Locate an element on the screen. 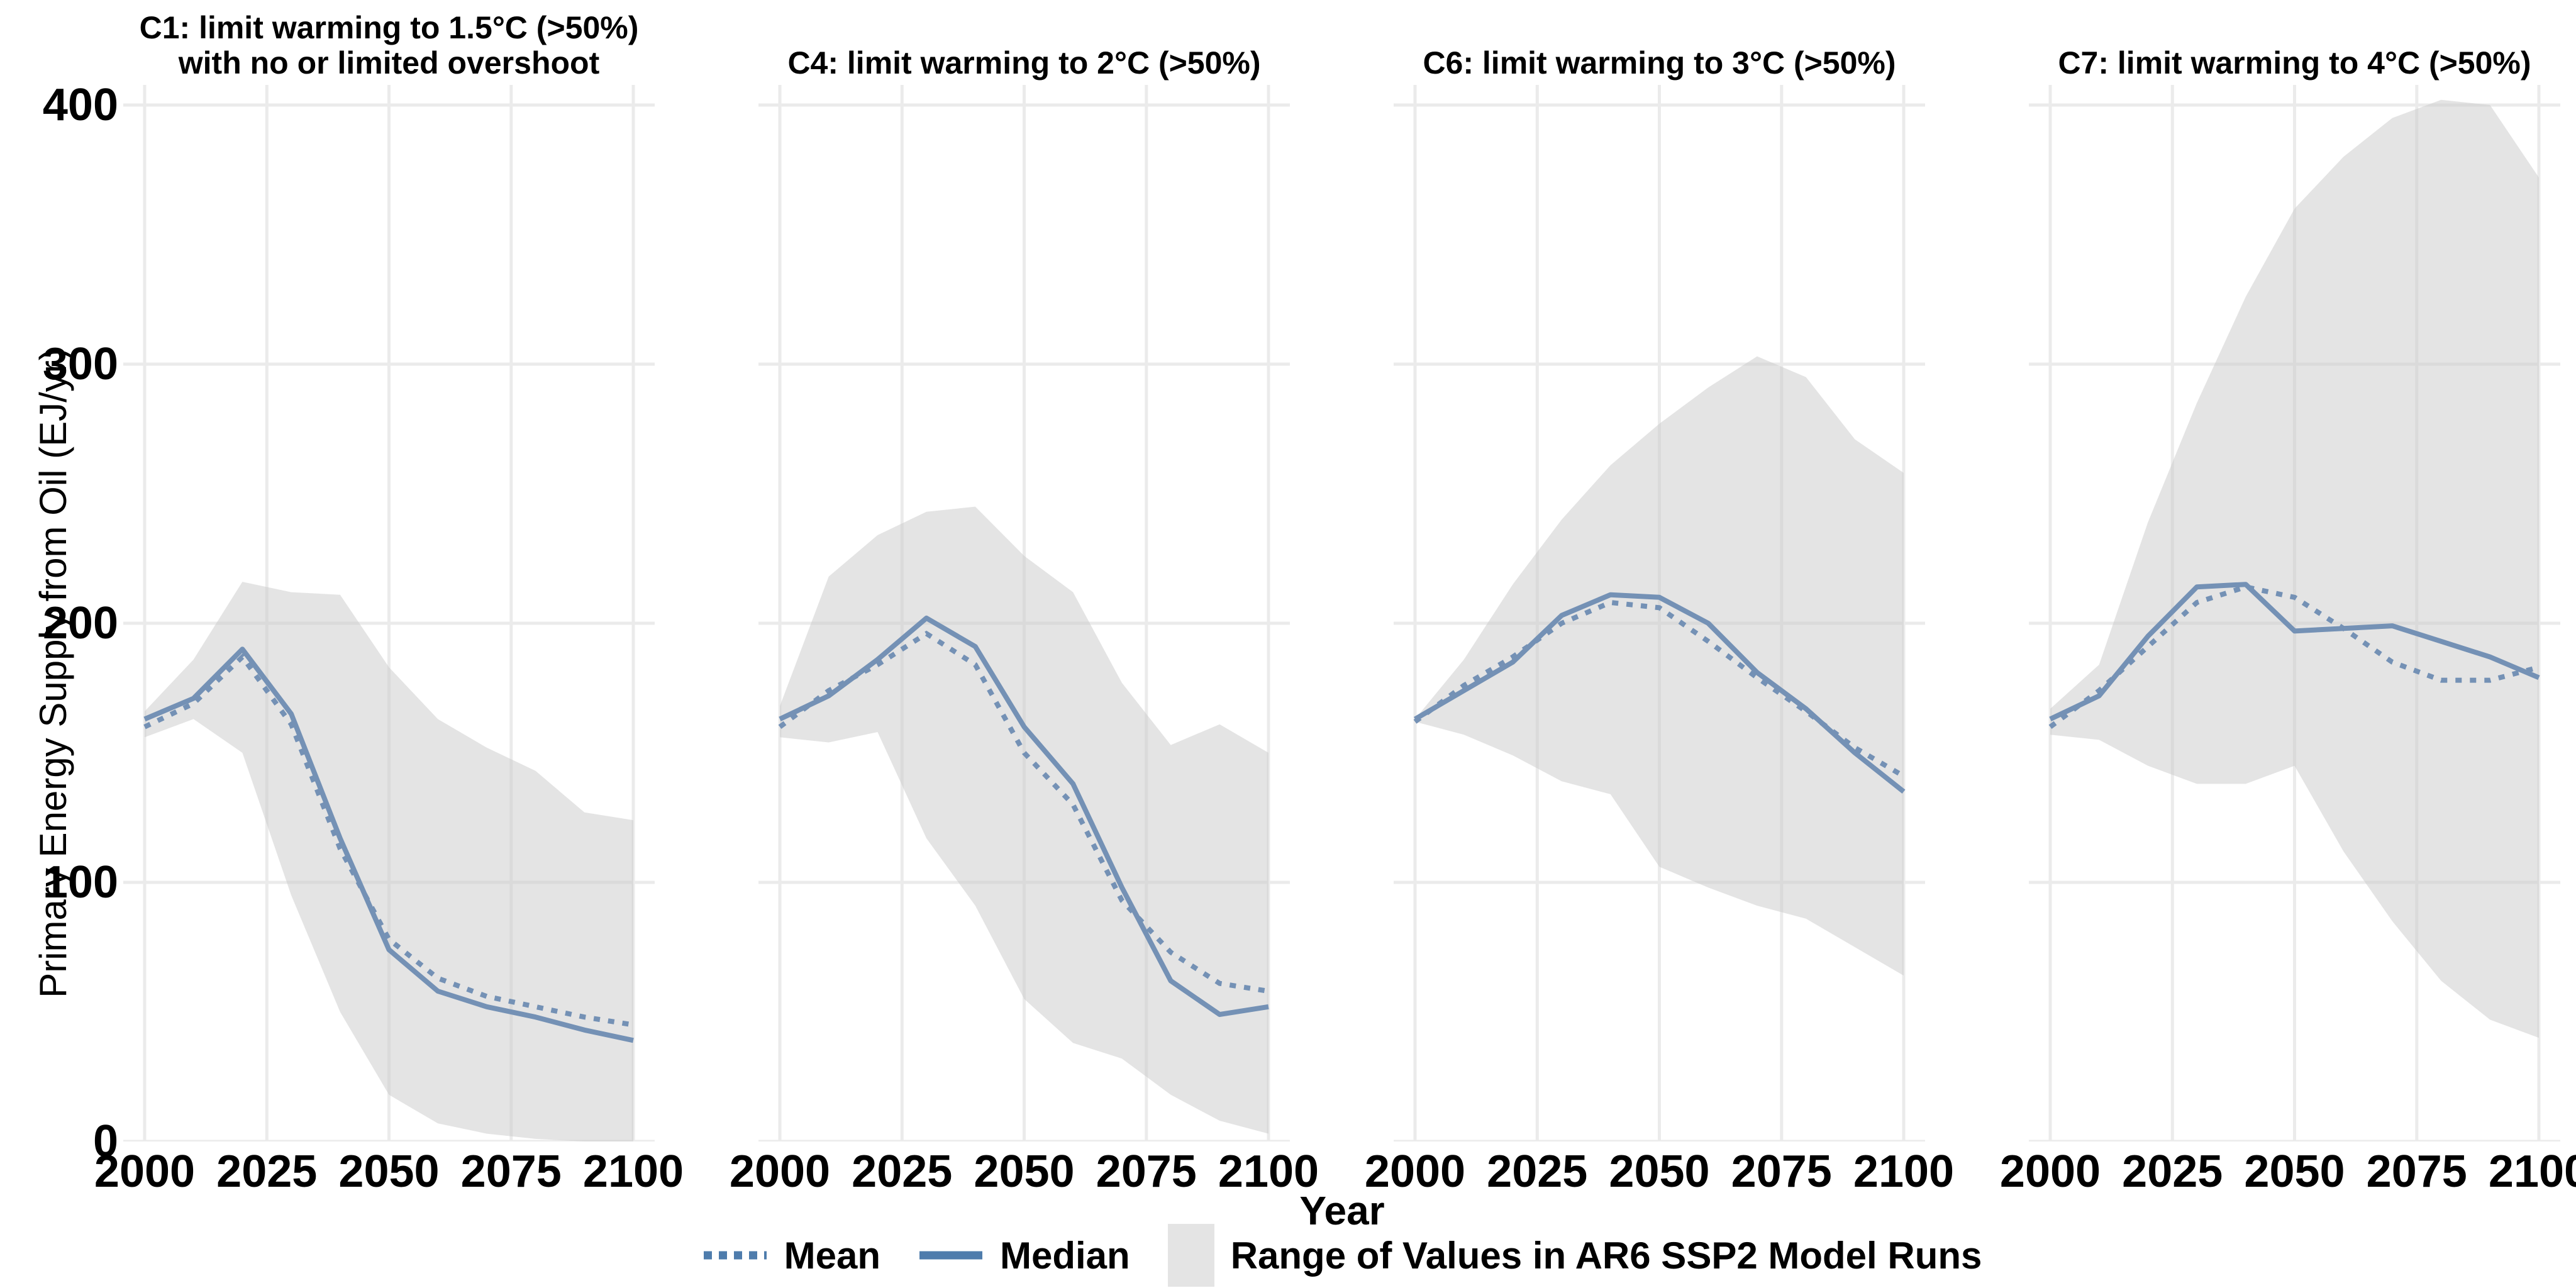  y-tick-label: 100 is located at coordinates (80, 882).